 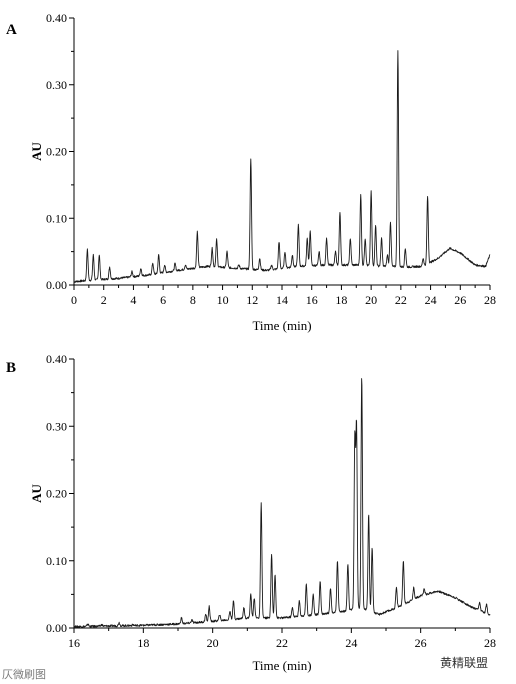 I want to click on panel-letter: B, so click(x=11, y=368).